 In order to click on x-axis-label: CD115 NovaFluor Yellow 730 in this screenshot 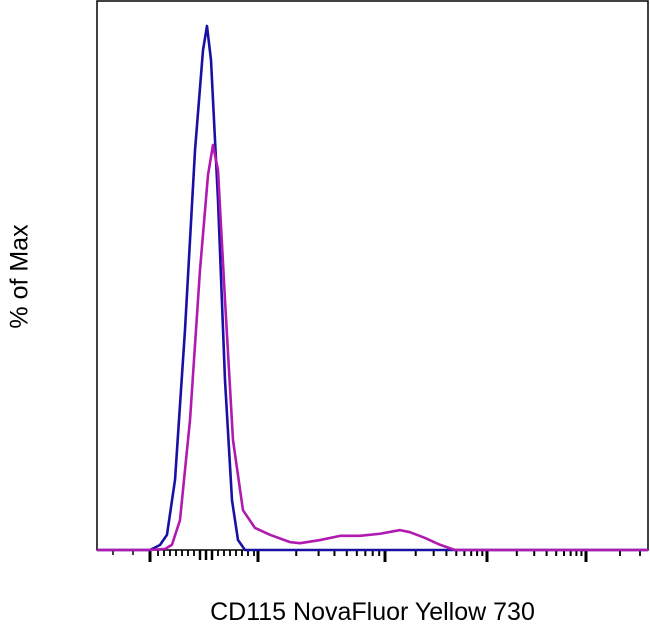, I will do `click(372, 612)`.